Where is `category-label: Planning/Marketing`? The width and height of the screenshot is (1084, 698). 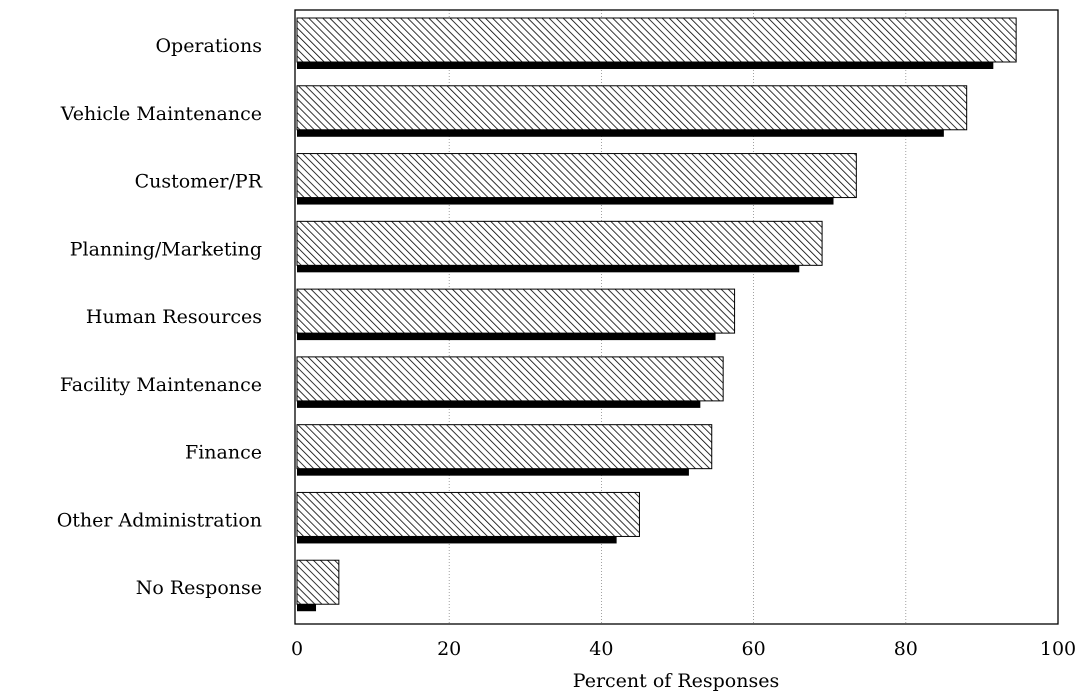 category-label: Planning/Marketing is located at coordinates (166, 249).